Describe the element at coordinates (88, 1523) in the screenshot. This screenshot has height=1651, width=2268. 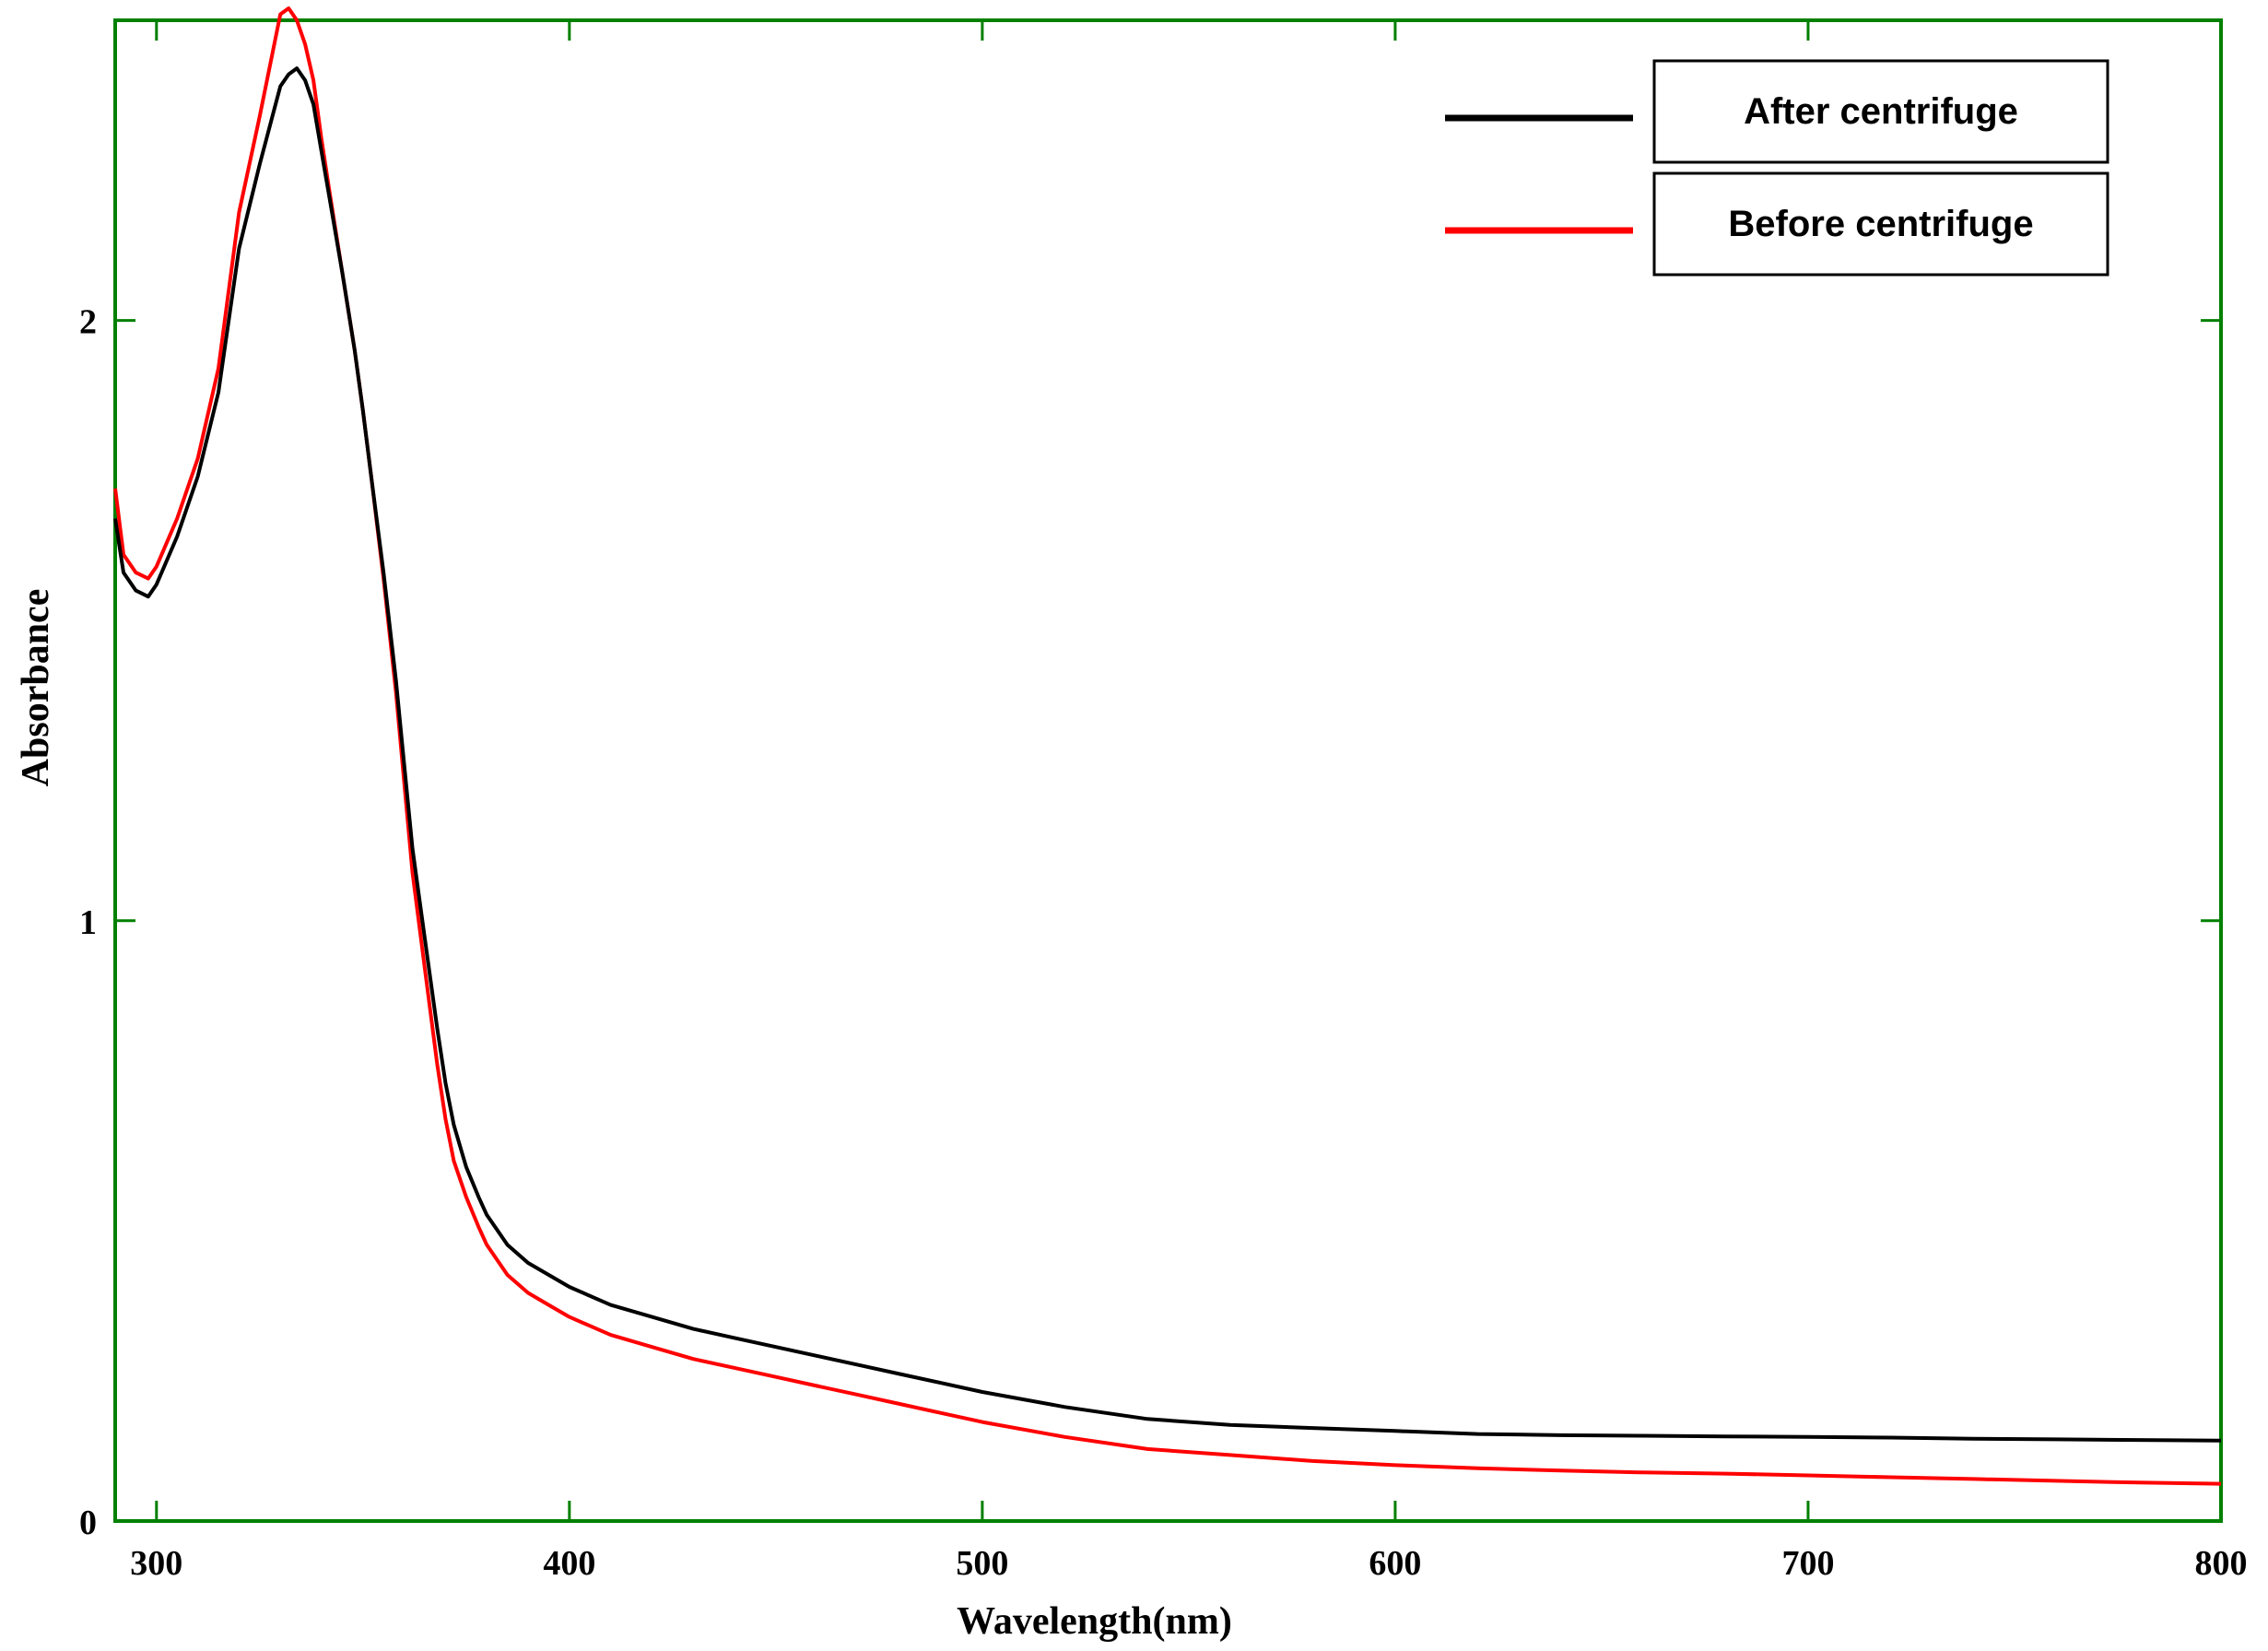
I see `y-tick-label: 0` at that location.